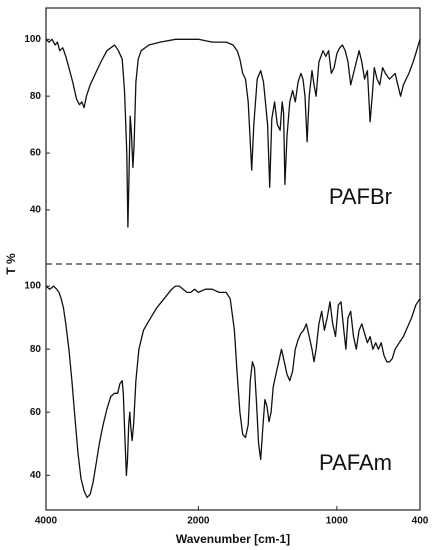  Describe the element at coordinates (360, 196) in the screenshot. I see `panel-label: PAFBr` at that location.